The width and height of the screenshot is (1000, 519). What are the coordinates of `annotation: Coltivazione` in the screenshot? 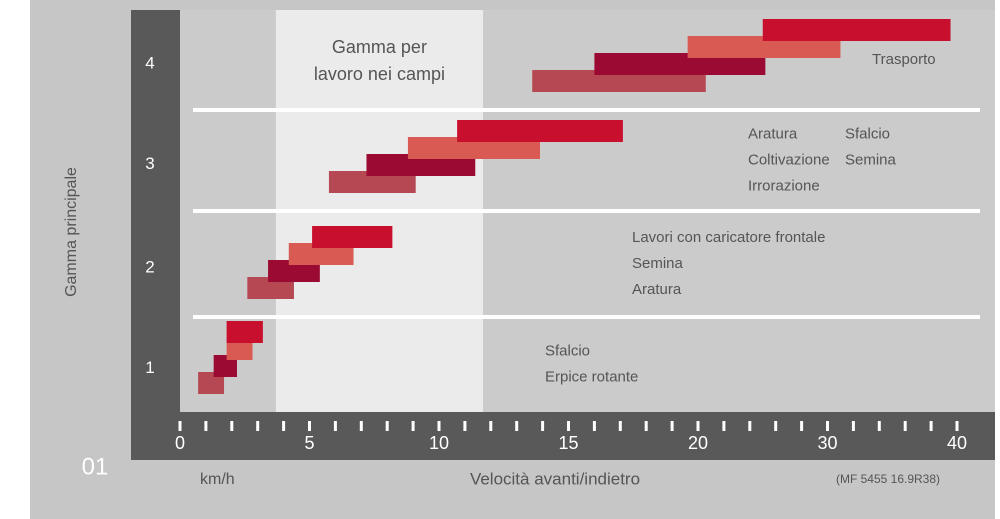 It's located at (789, 159).